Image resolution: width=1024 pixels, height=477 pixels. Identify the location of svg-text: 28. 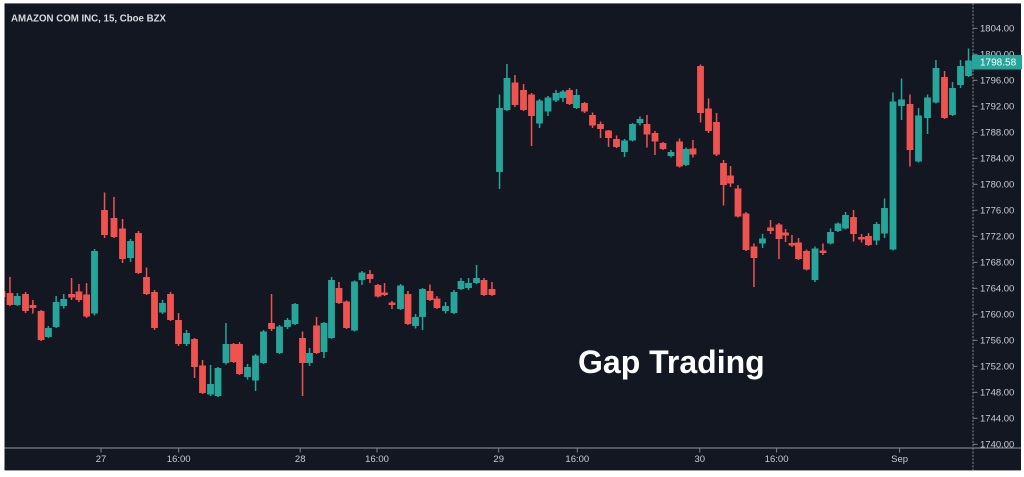
(300, 459).